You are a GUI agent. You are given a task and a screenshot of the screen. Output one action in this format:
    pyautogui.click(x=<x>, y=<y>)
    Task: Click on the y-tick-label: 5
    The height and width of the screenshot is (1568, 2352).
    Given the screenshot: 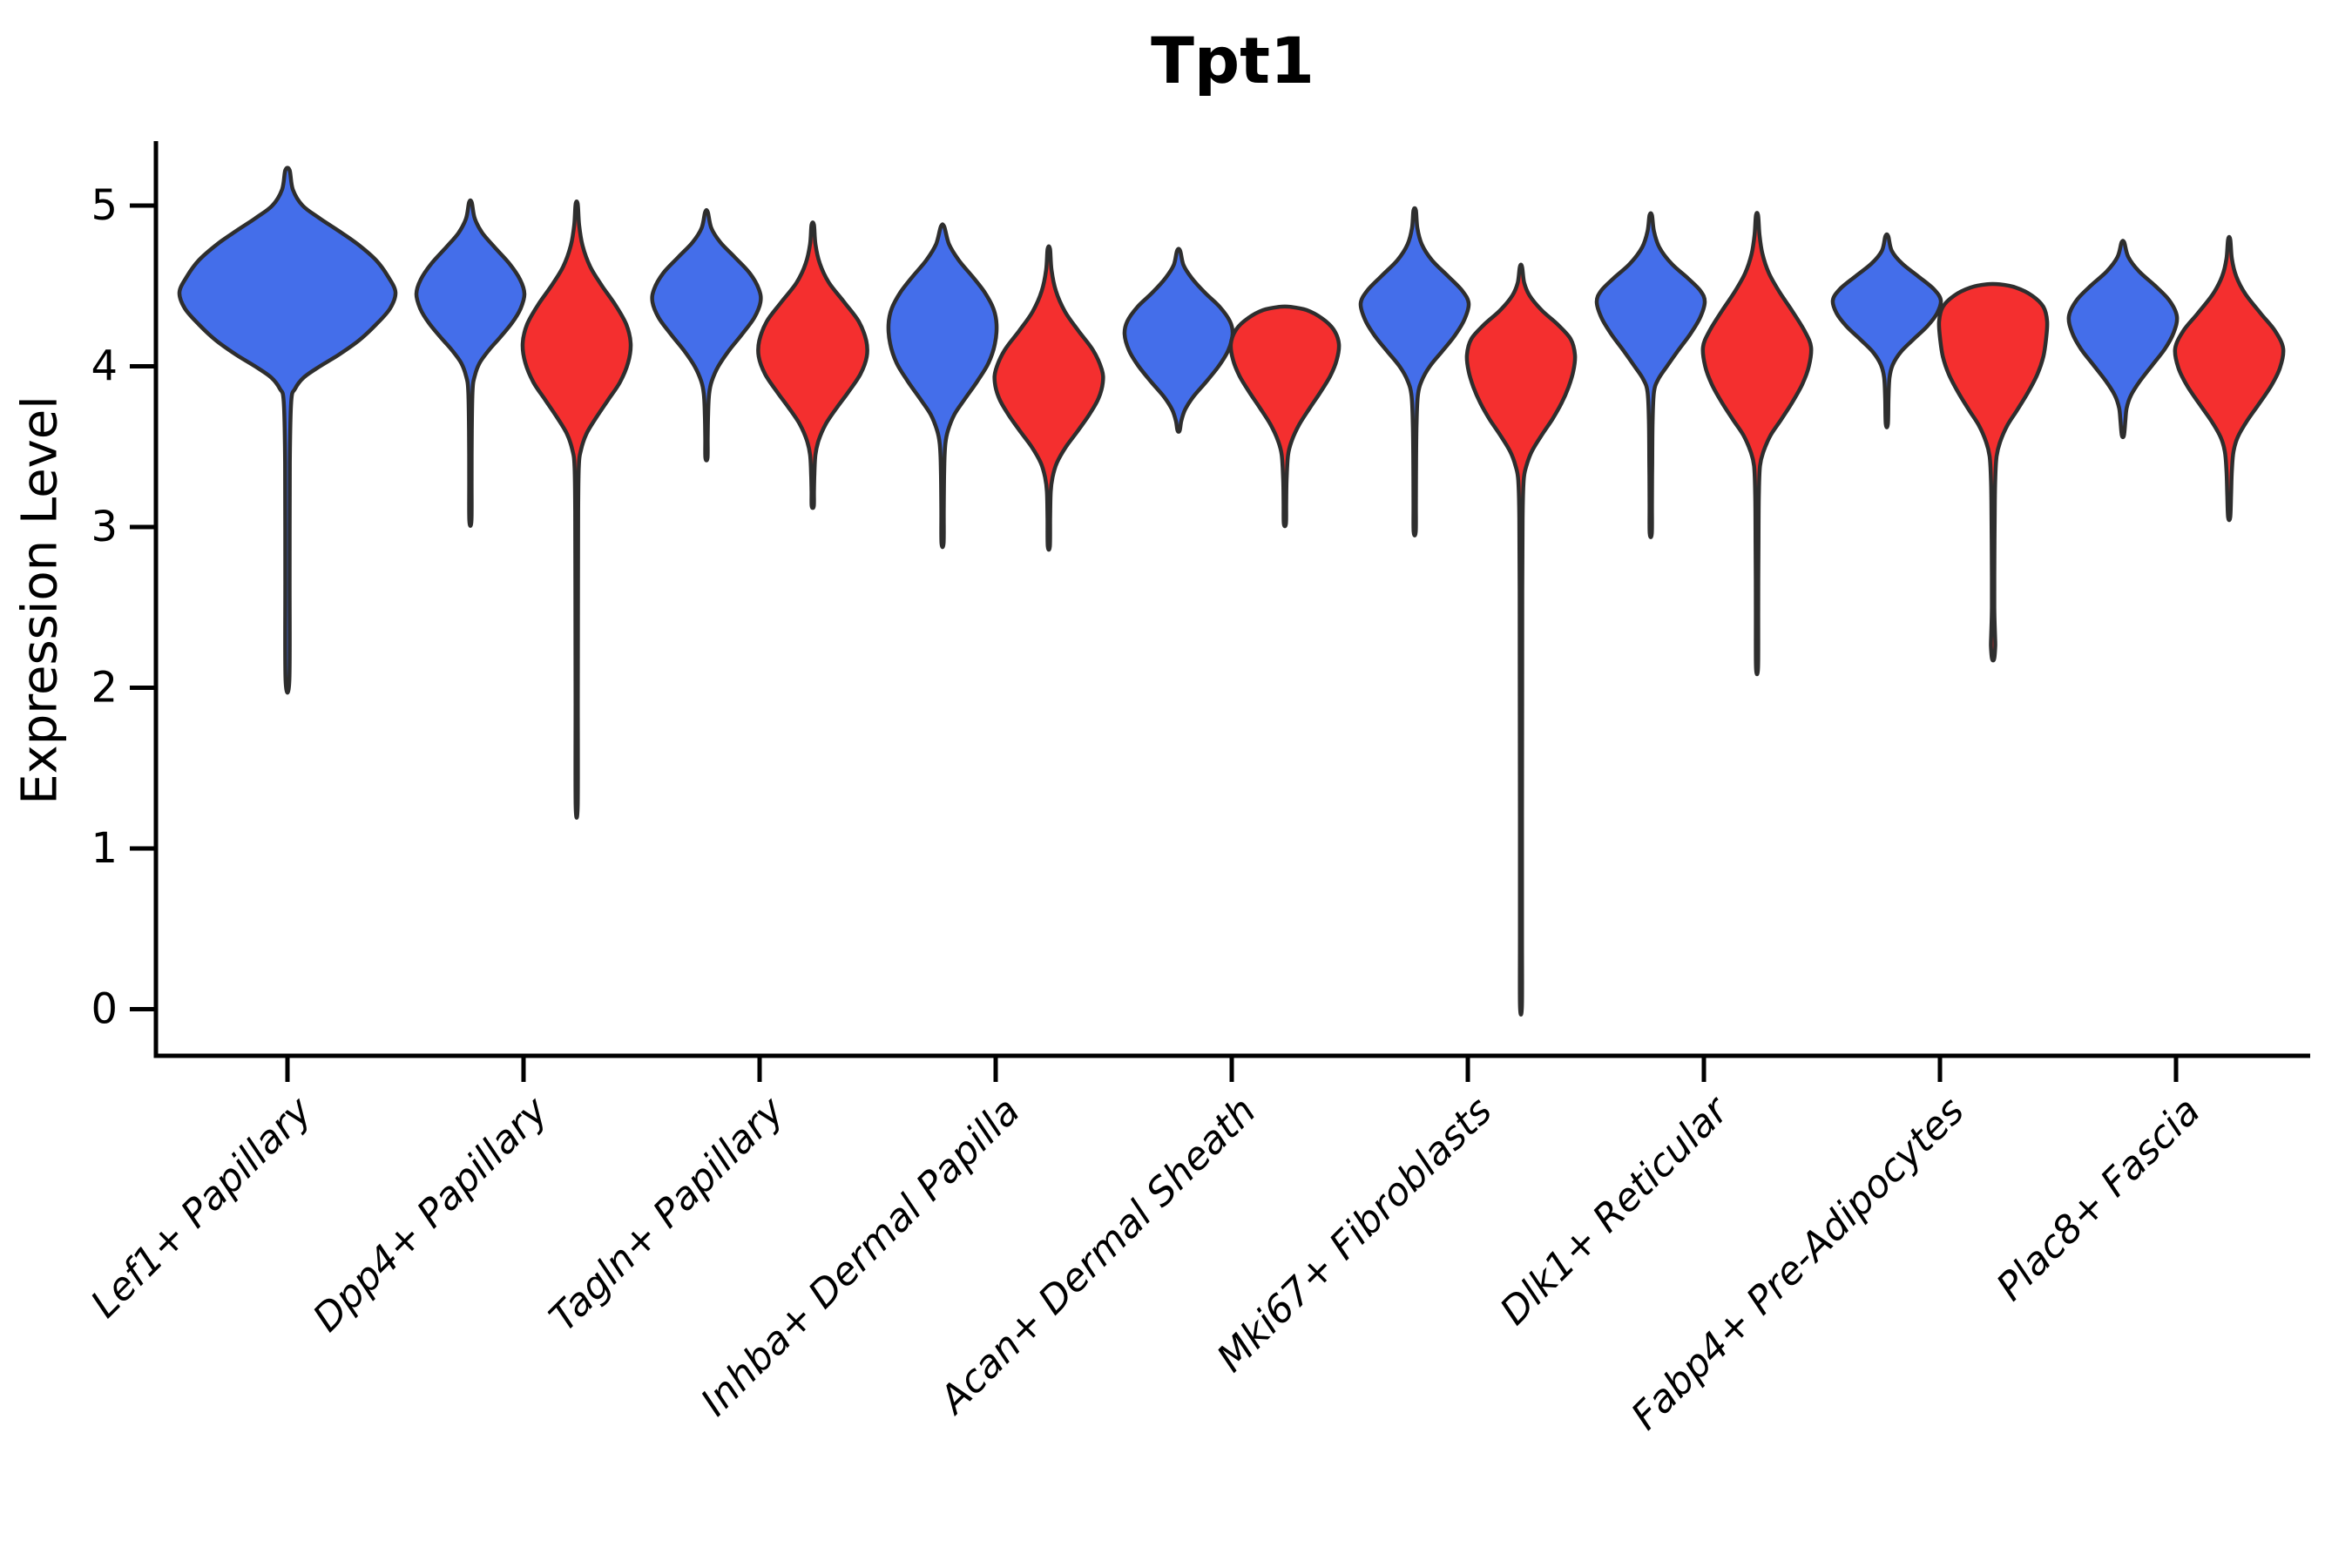 What is the action you would take?
    pyautogui.click(x=104, y=205)
    